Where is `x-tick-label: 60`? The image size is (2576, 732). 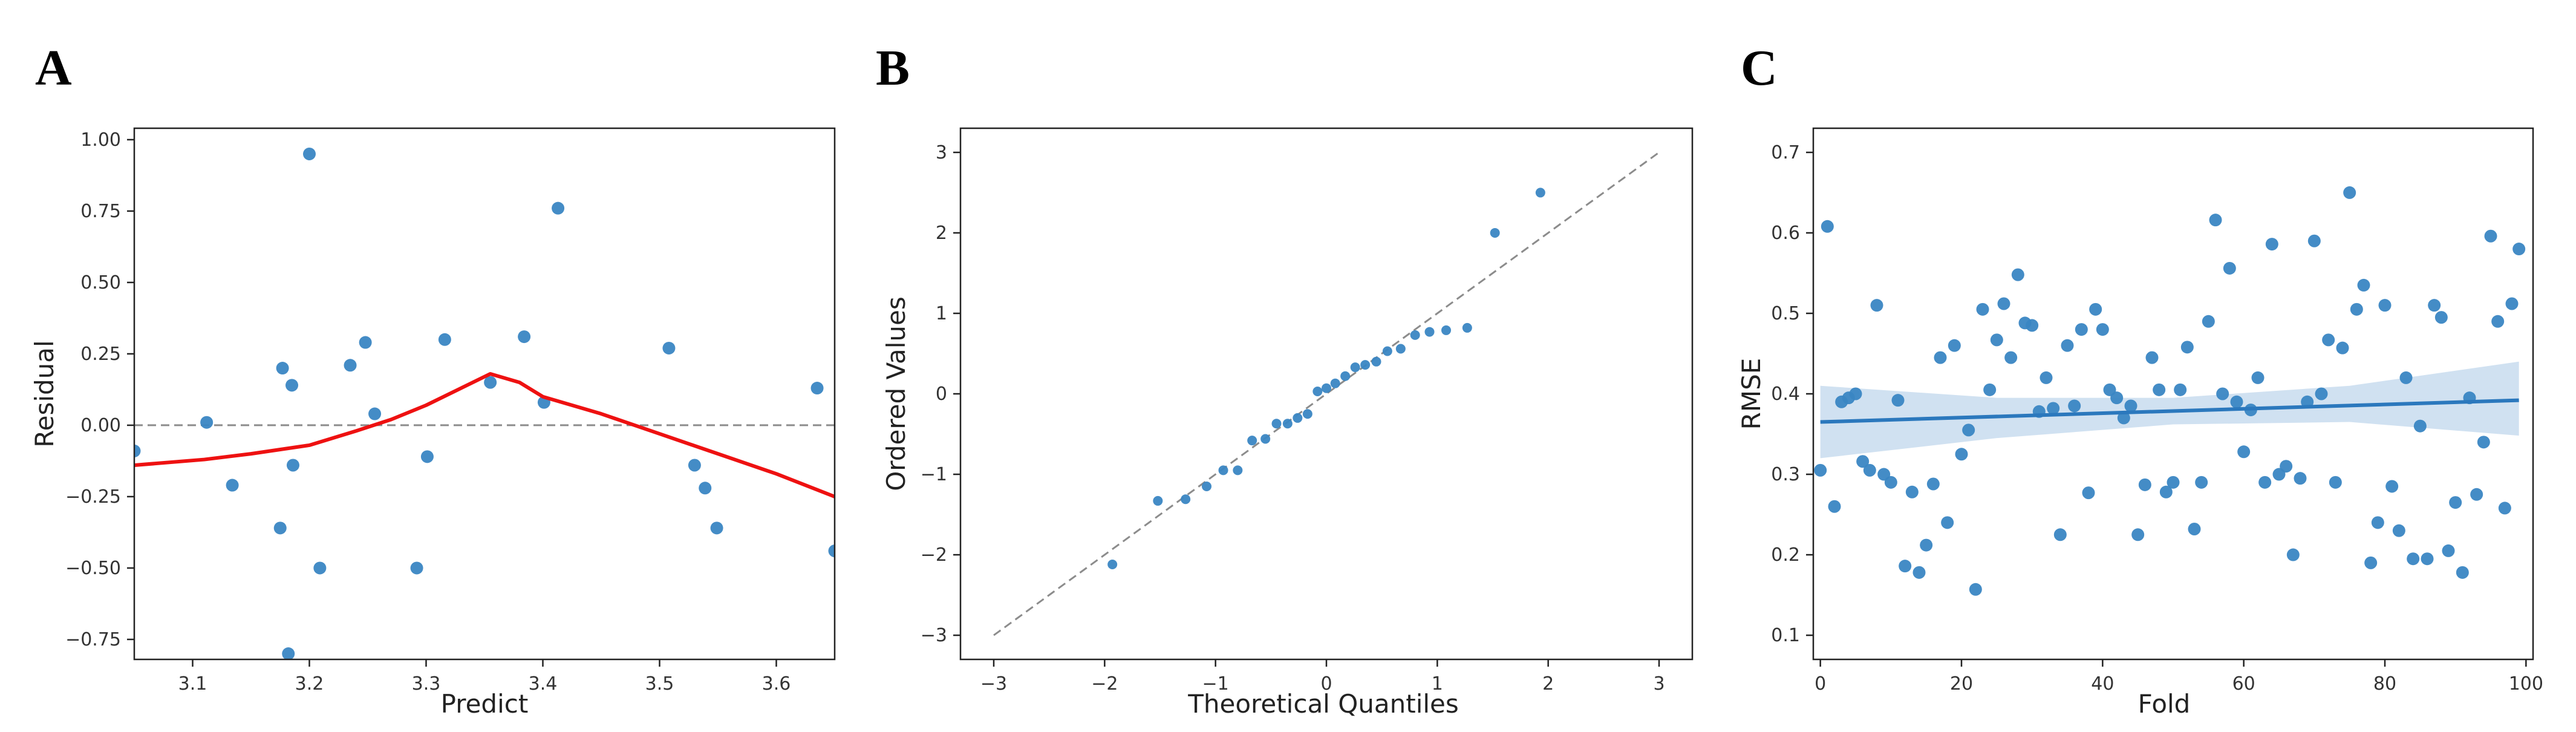 x-tick-label: 60 is located at coordinates (2243, 683).